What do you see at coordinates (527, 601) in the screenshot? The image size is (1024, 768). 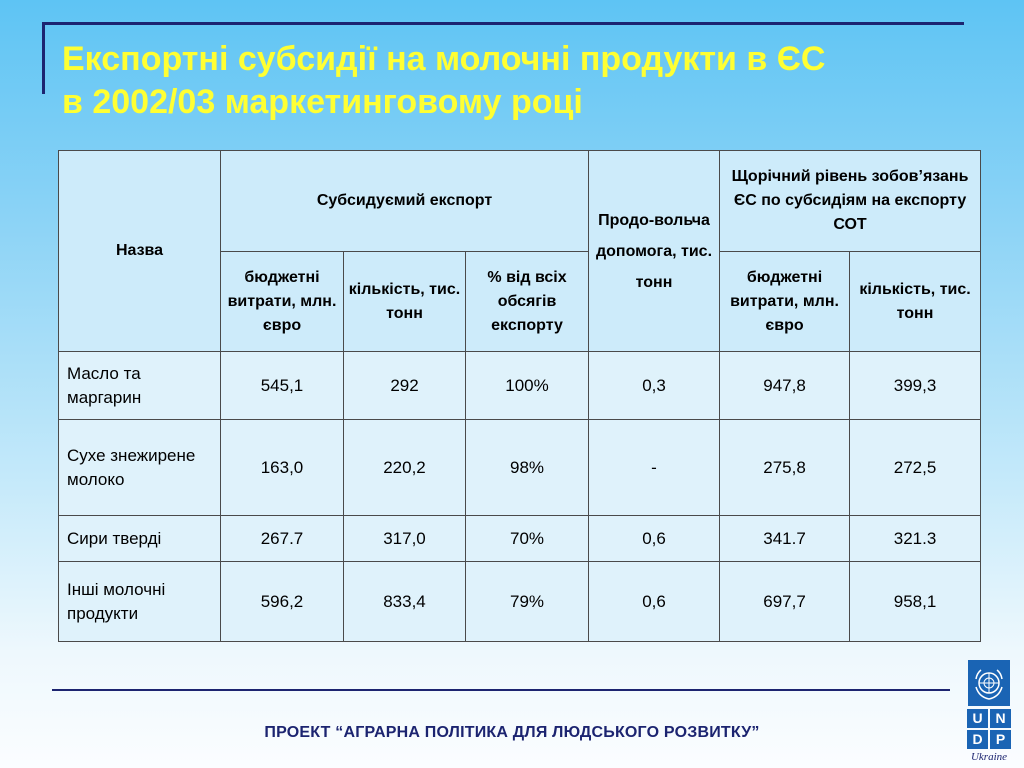 I see `cell-percent: 79%` at bounding box center [527, 601].